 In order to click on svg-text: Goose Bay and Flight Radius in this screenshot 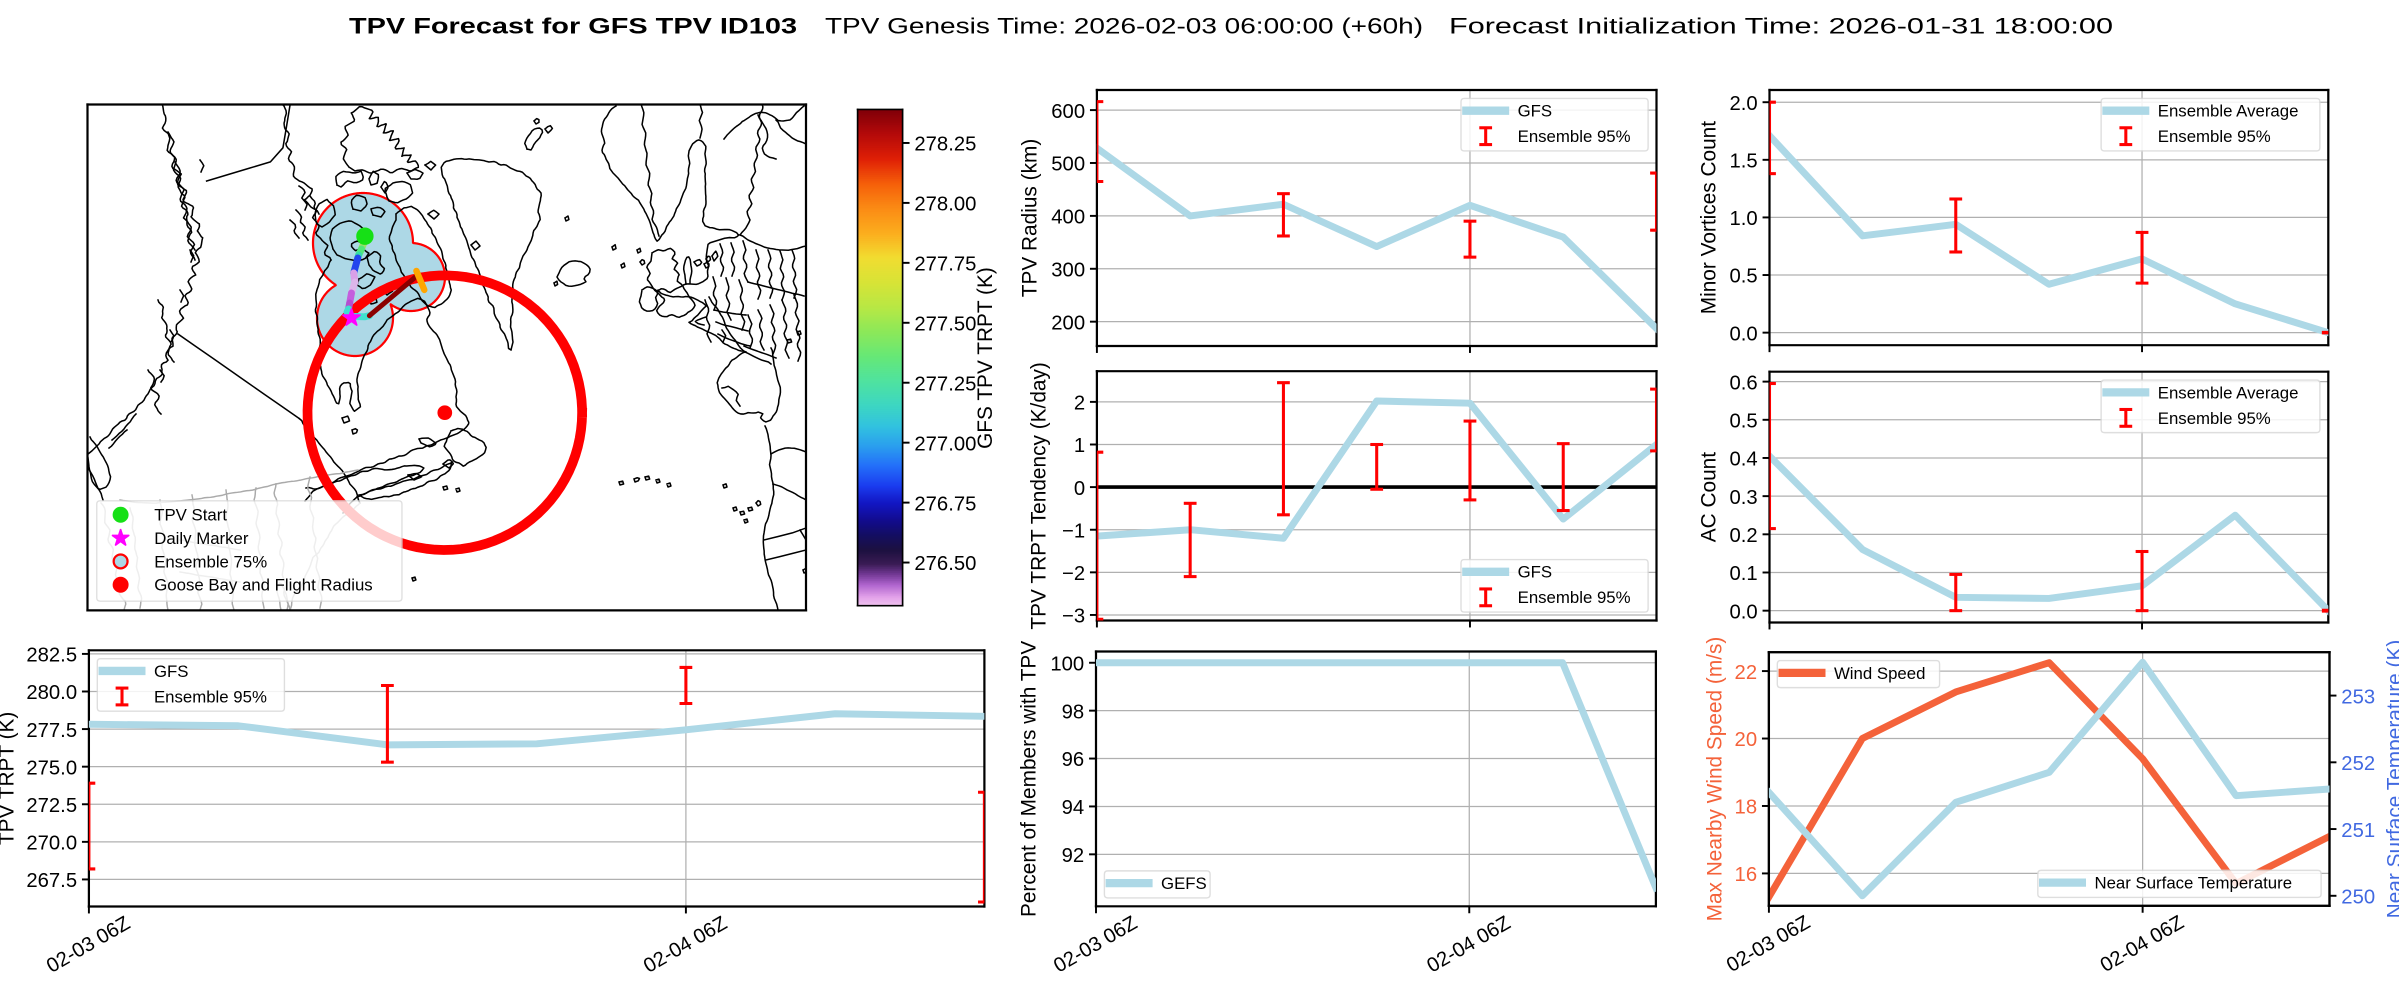, I will do `click(263, 585)`.